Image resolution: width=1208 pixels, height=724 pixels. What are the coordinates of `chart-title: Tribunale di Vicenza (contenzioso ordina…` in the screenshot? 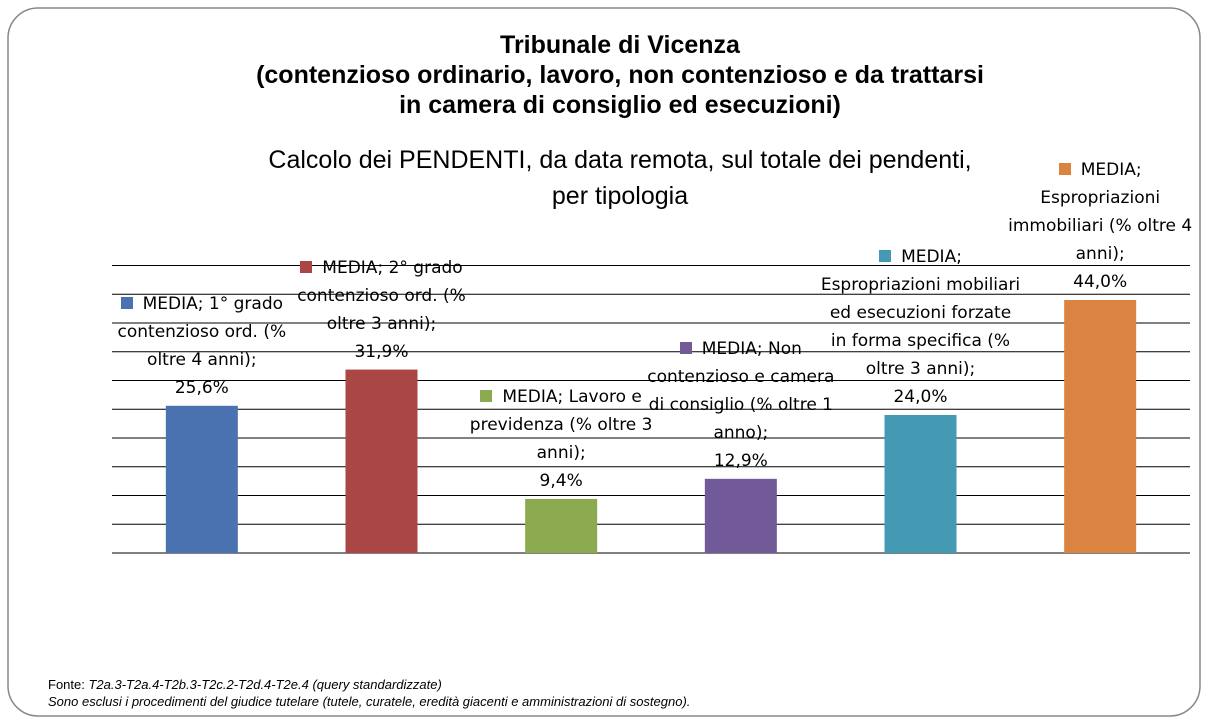 It's located at (620, 75).